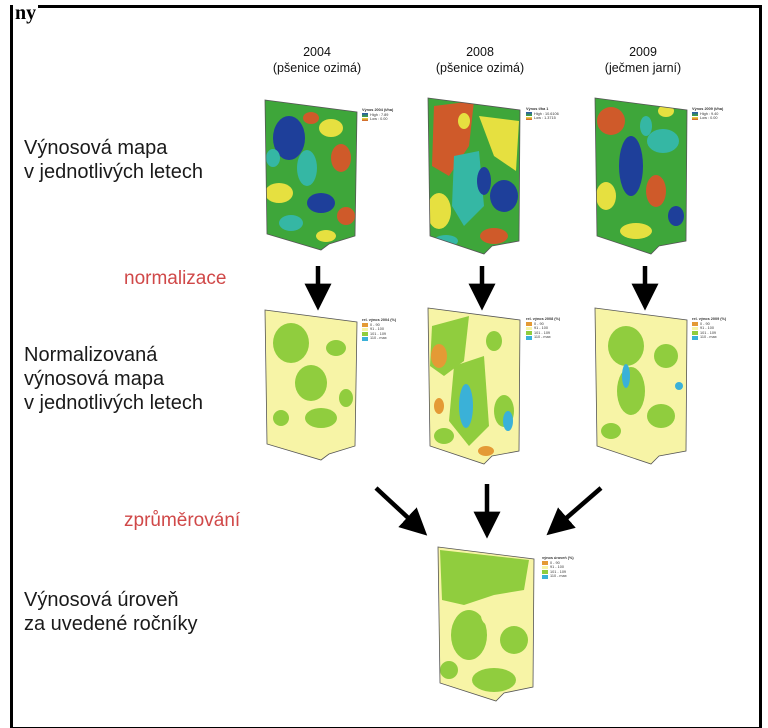  I want to click on step-label-normalize: normalizace, so click(175, 278).